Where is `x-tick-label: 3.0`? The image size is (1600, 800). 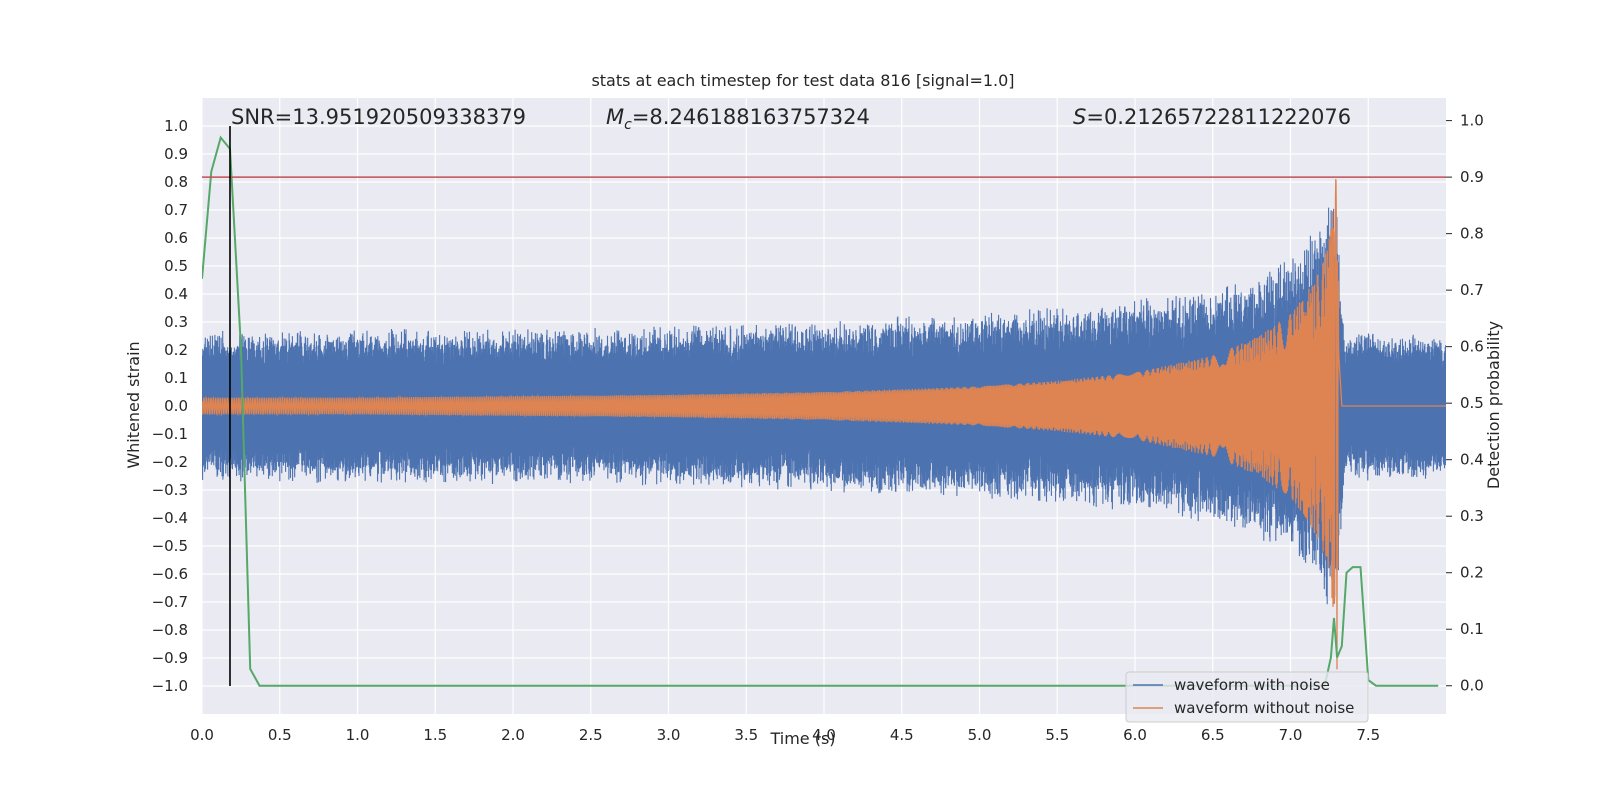 x-tick-label: 3.0 is located at coordinates (669, 735).